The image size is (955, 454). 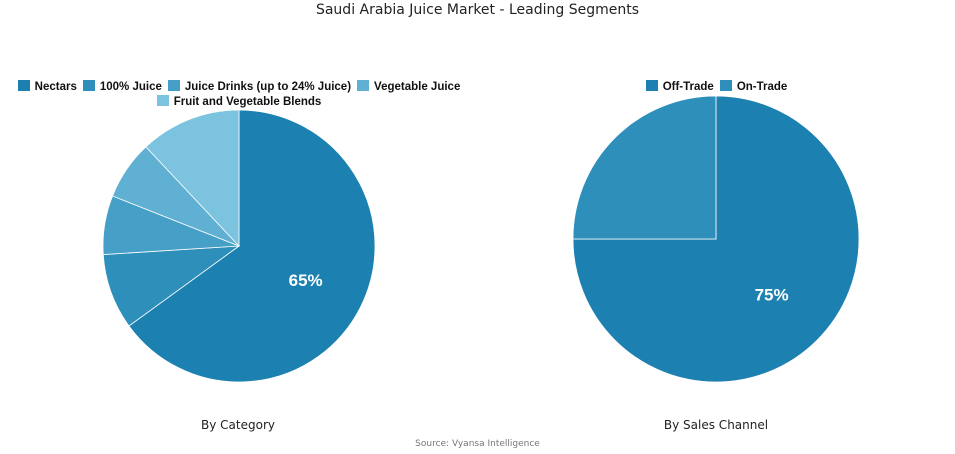 I want to click on sales-channel-legend-item-off-trade: Off-Trade, so click(x=679, y=87).